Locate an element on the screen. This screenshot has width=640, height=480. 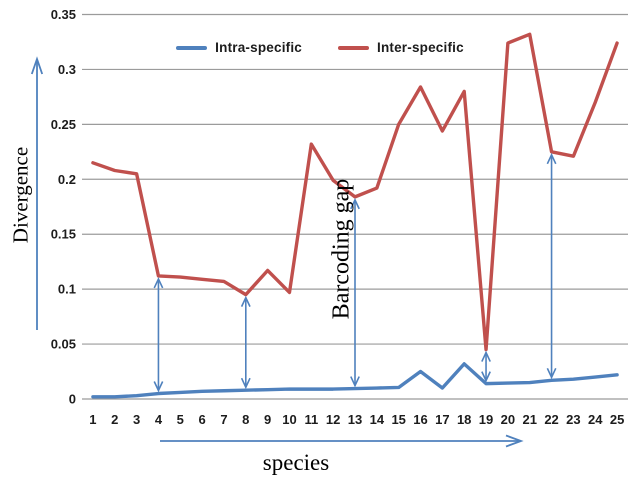
y-tick-label: 0.25 is located at coordinates (63, 124).